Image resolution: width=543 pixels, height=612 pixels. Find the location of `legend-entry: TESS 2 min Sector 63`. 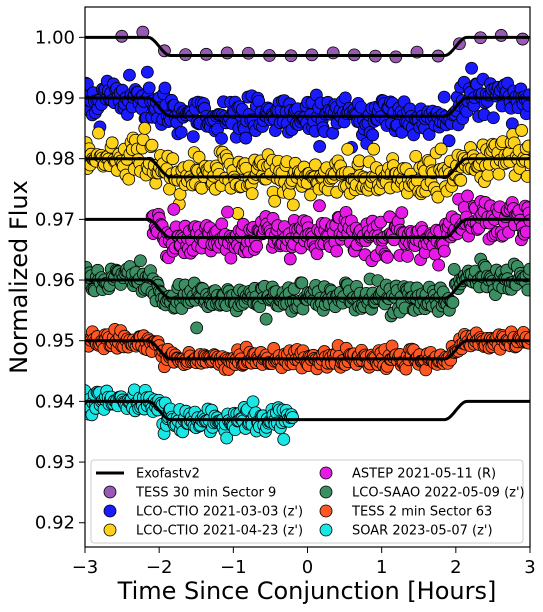

legend-entry: TESS 2 min Sector 63 is located at coordinates (405, 512).